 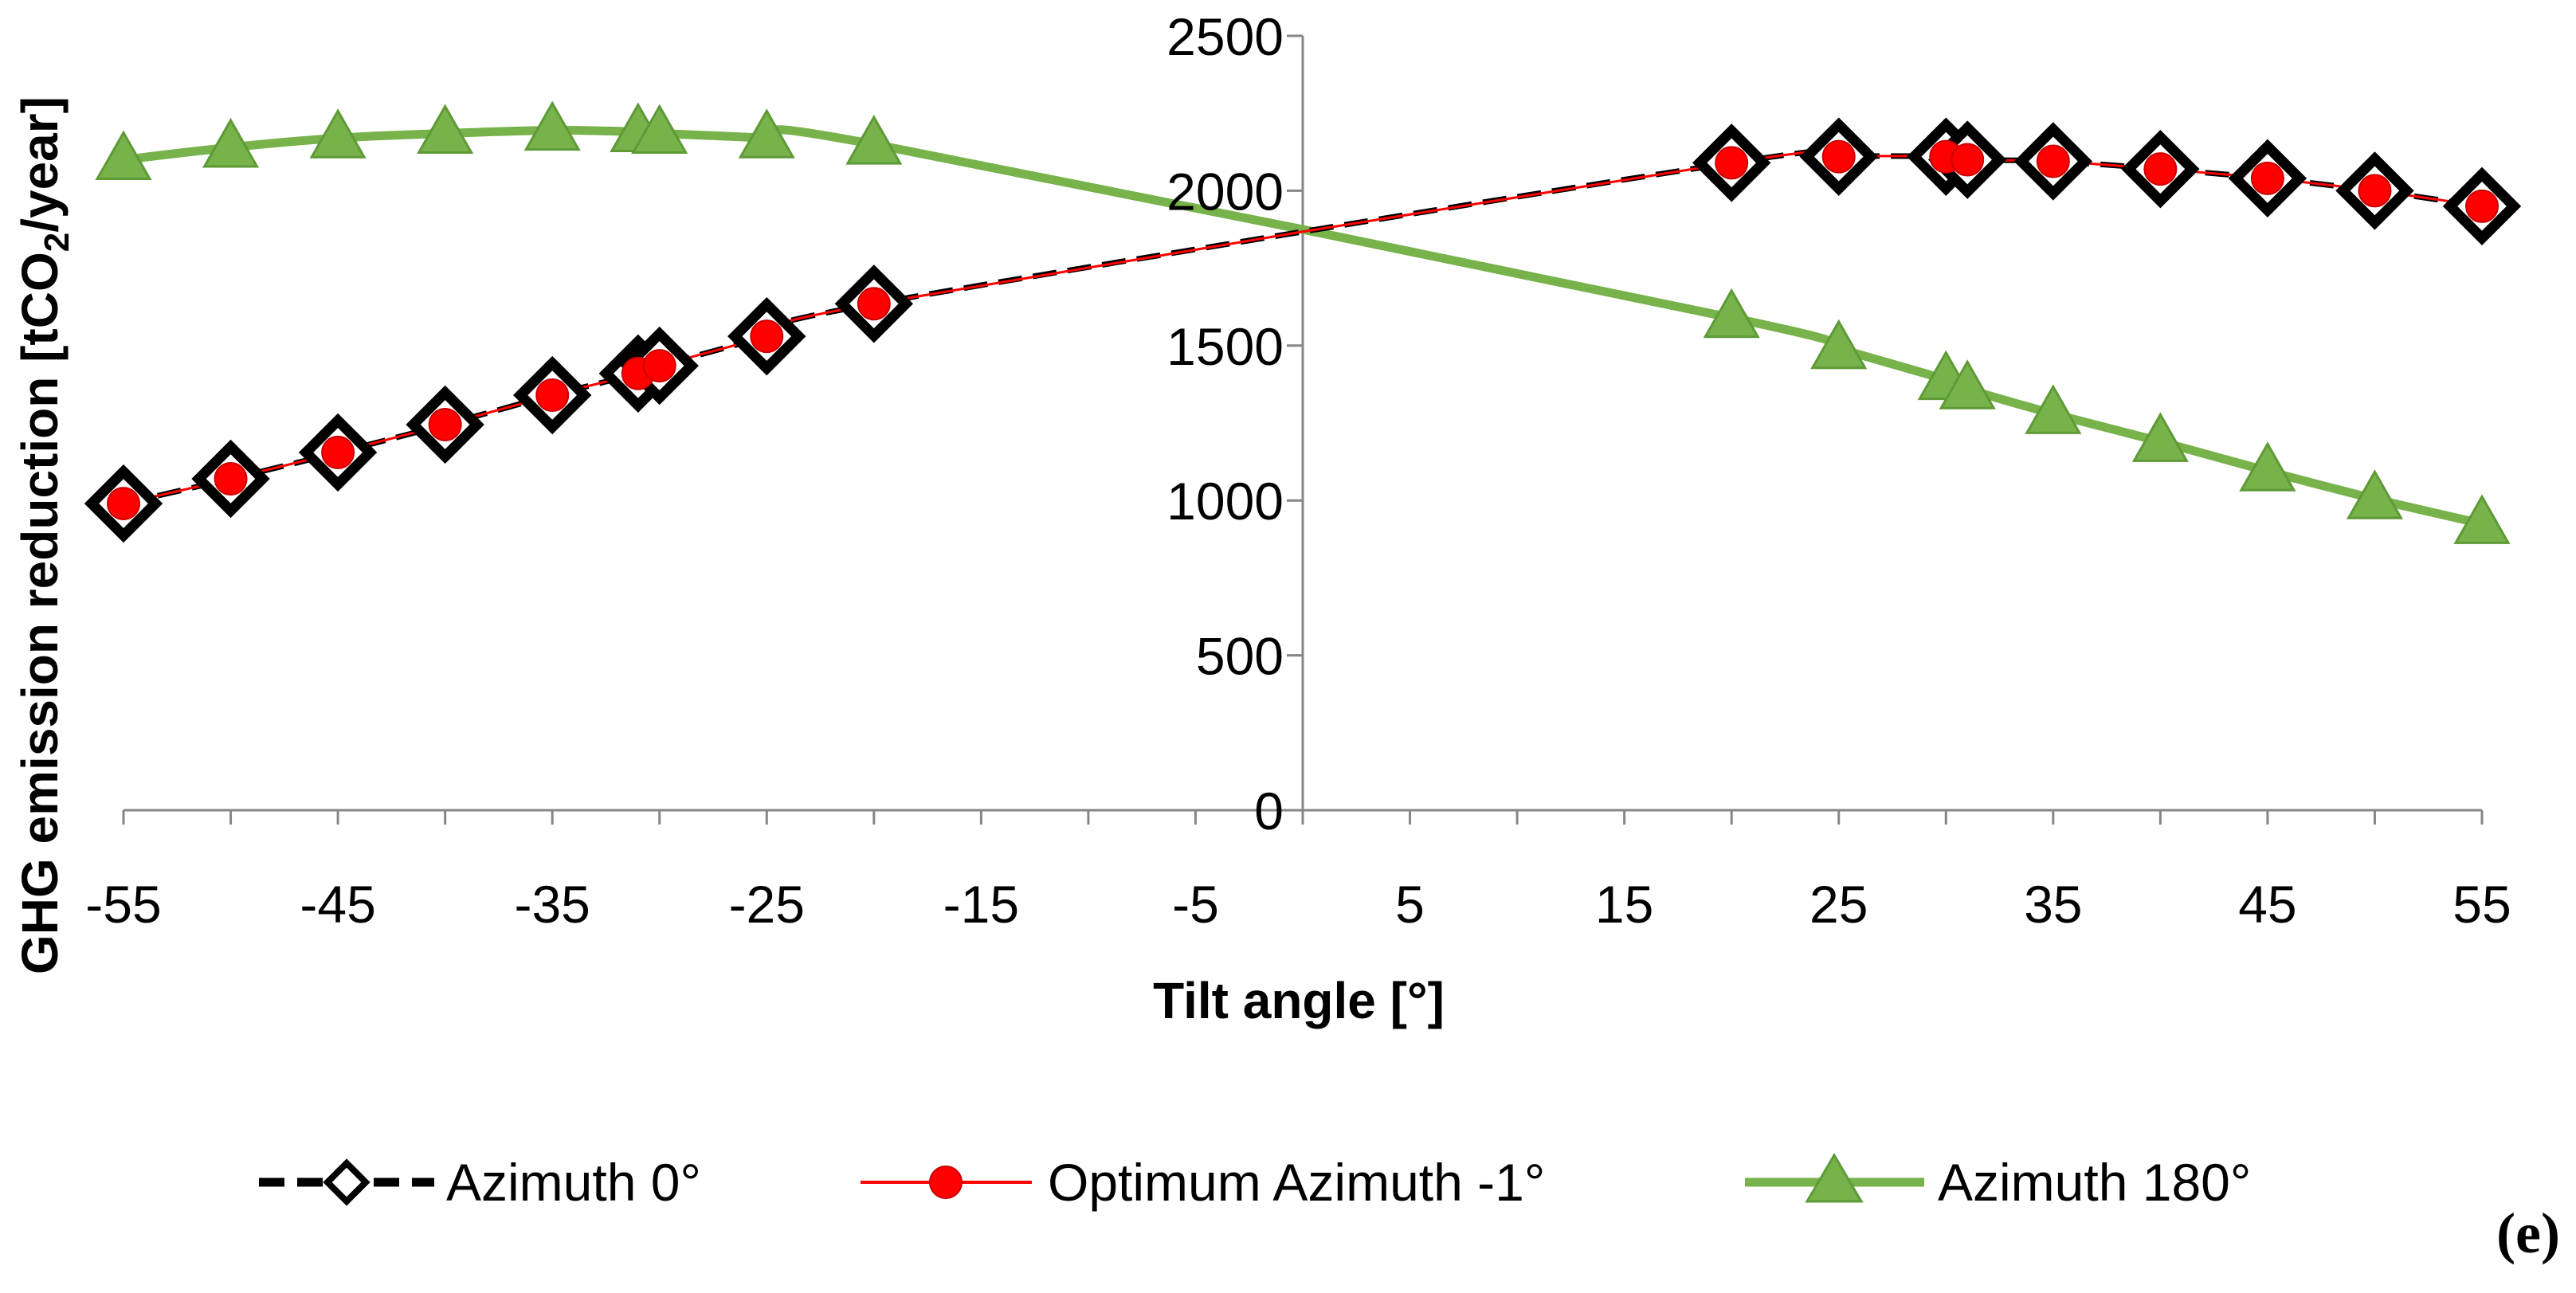 I want to click on y-axis-title: GHG emission reduction [tCO2/year], so click(x=43, y=535).